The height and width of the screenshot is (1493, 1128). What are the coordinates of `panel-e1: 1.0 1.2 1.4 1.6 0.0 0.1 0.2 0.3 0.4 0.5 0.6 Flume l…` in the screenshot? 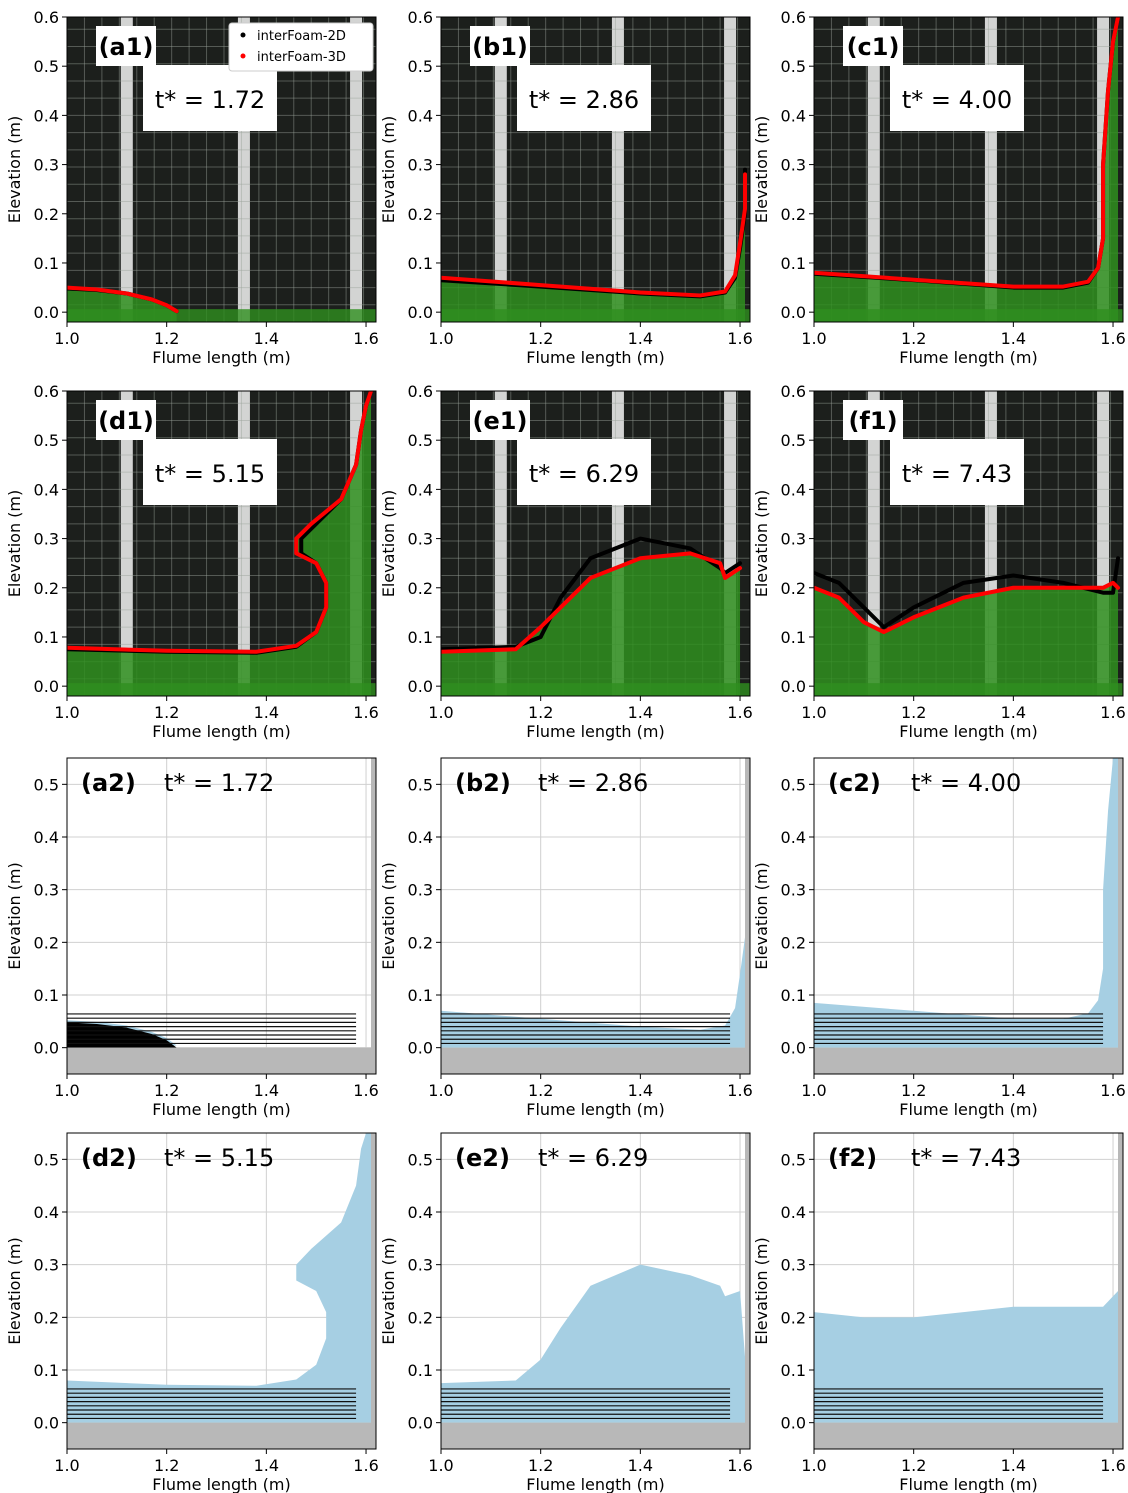 It's located at (566, 561).